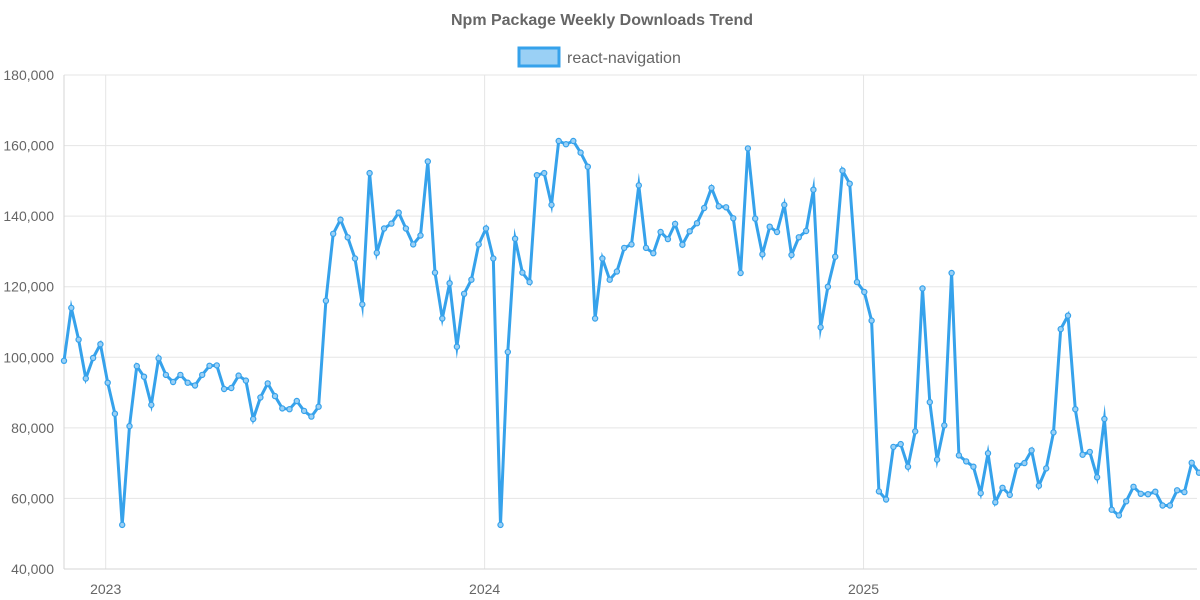 This screenshot has width=1200, height=600. I want to click on legend: react-navigation, so click(599, 57).